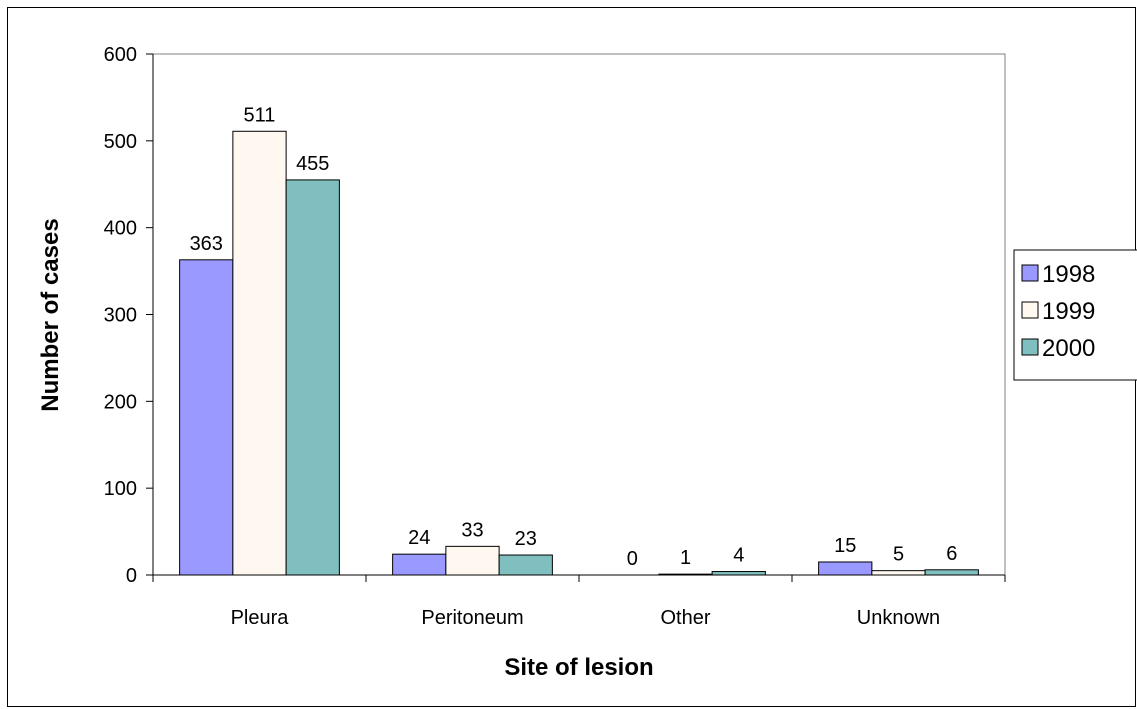 This screenshot has height=709, width=1137. What do you see at coordinates (259, 353) in the screenshot?
I see `bar-1999-pleura` at bounding box center [259, 353].